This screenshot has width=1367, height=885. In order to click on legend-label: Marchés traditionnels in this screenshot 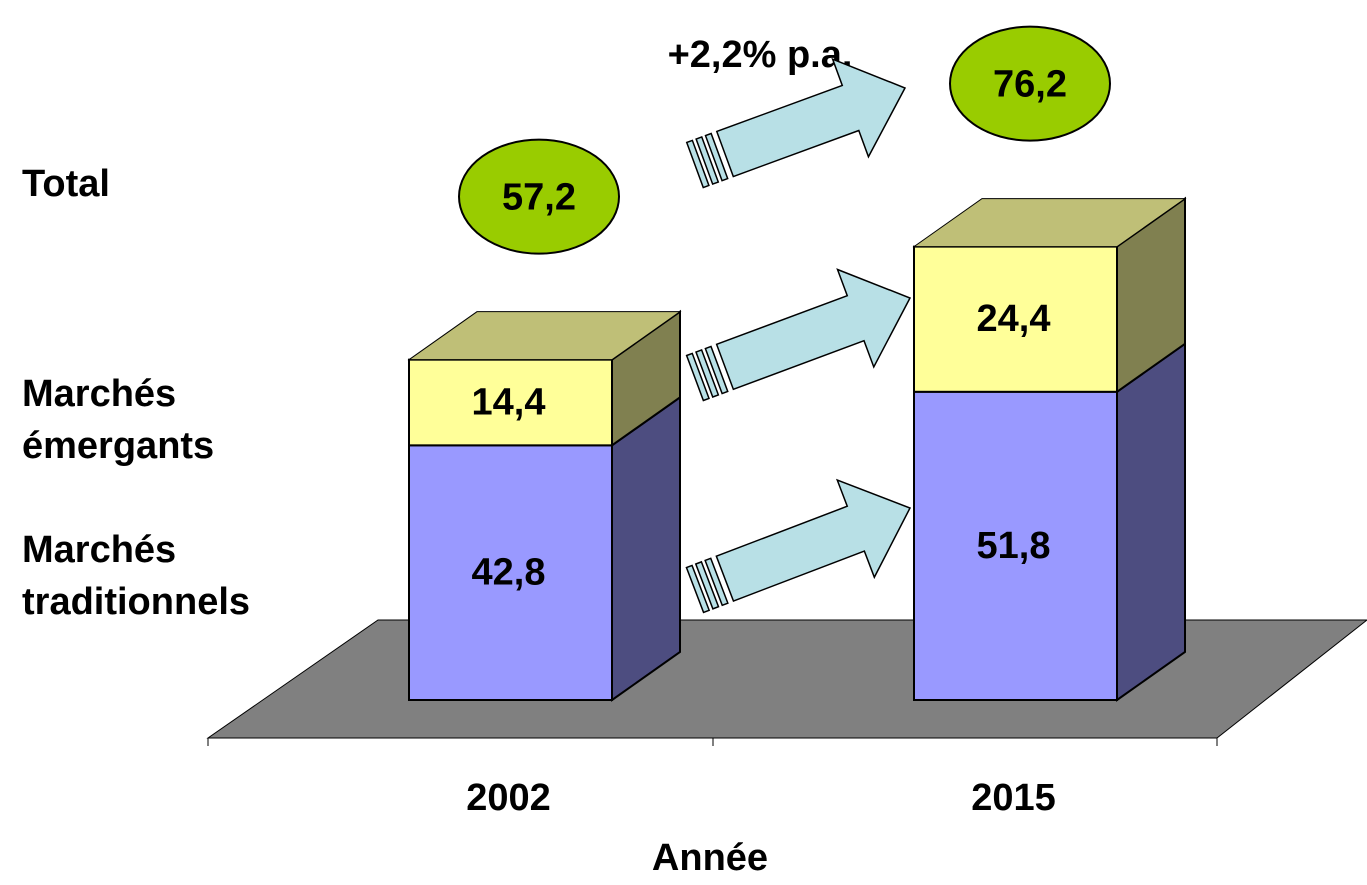, I will do `click(136, 576)`.